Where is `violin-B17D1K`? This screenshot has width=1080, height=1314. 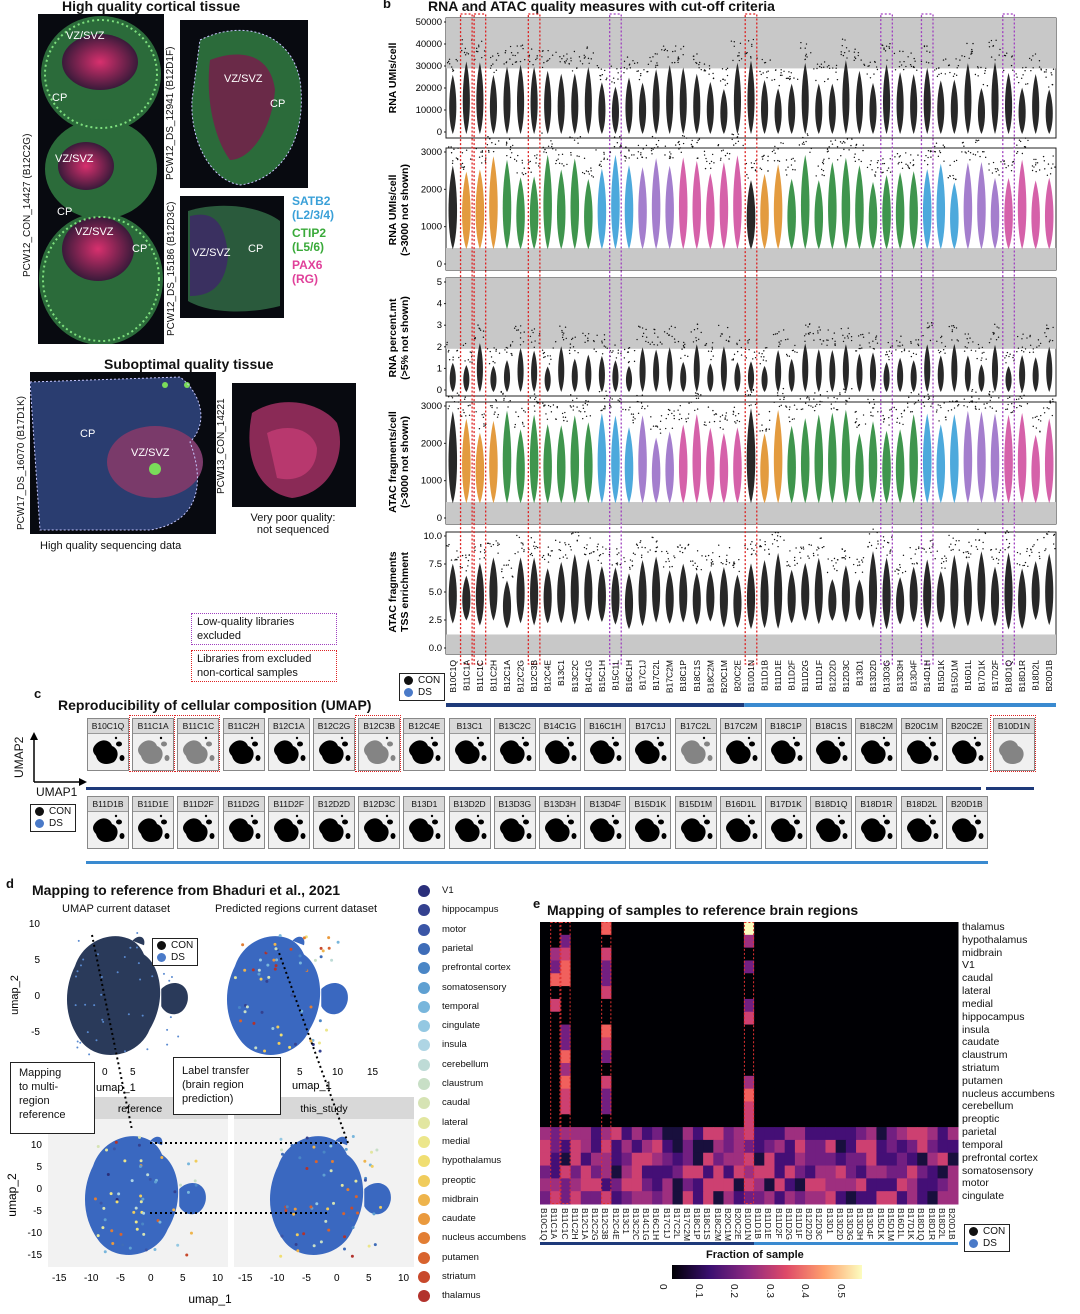
violin-B17D1K is located at coordinates (980, 367).